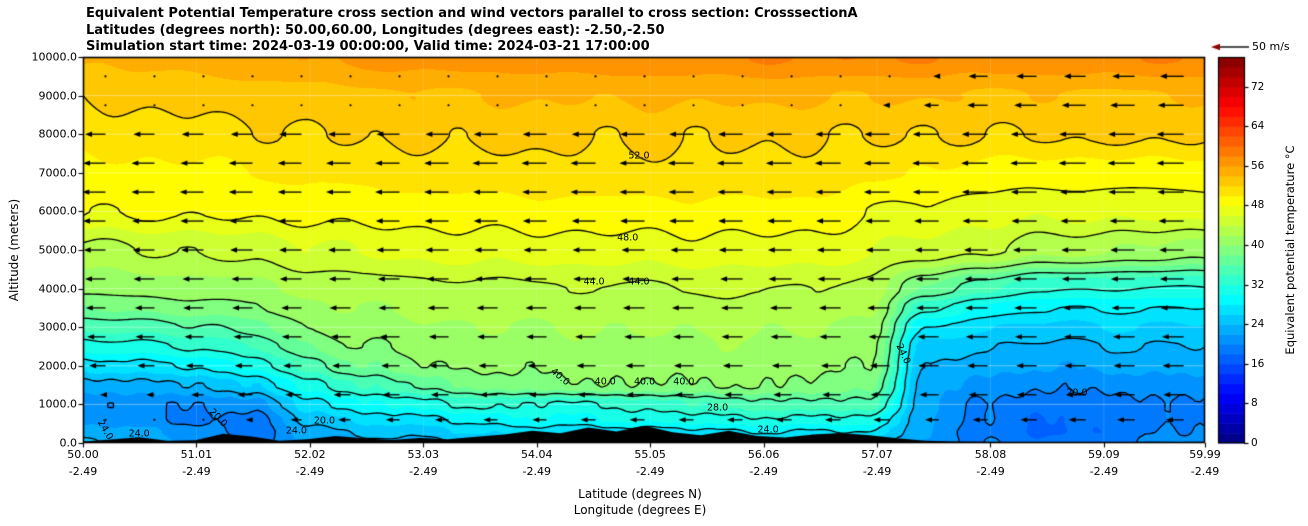 Image resolution: width=1308 pixels, height=526 pixels. What do you see at coordinates (1271, 46) in the screenshot?
I see `wind-legend-label: 50 m/s` at bounding box center [1271, 46].